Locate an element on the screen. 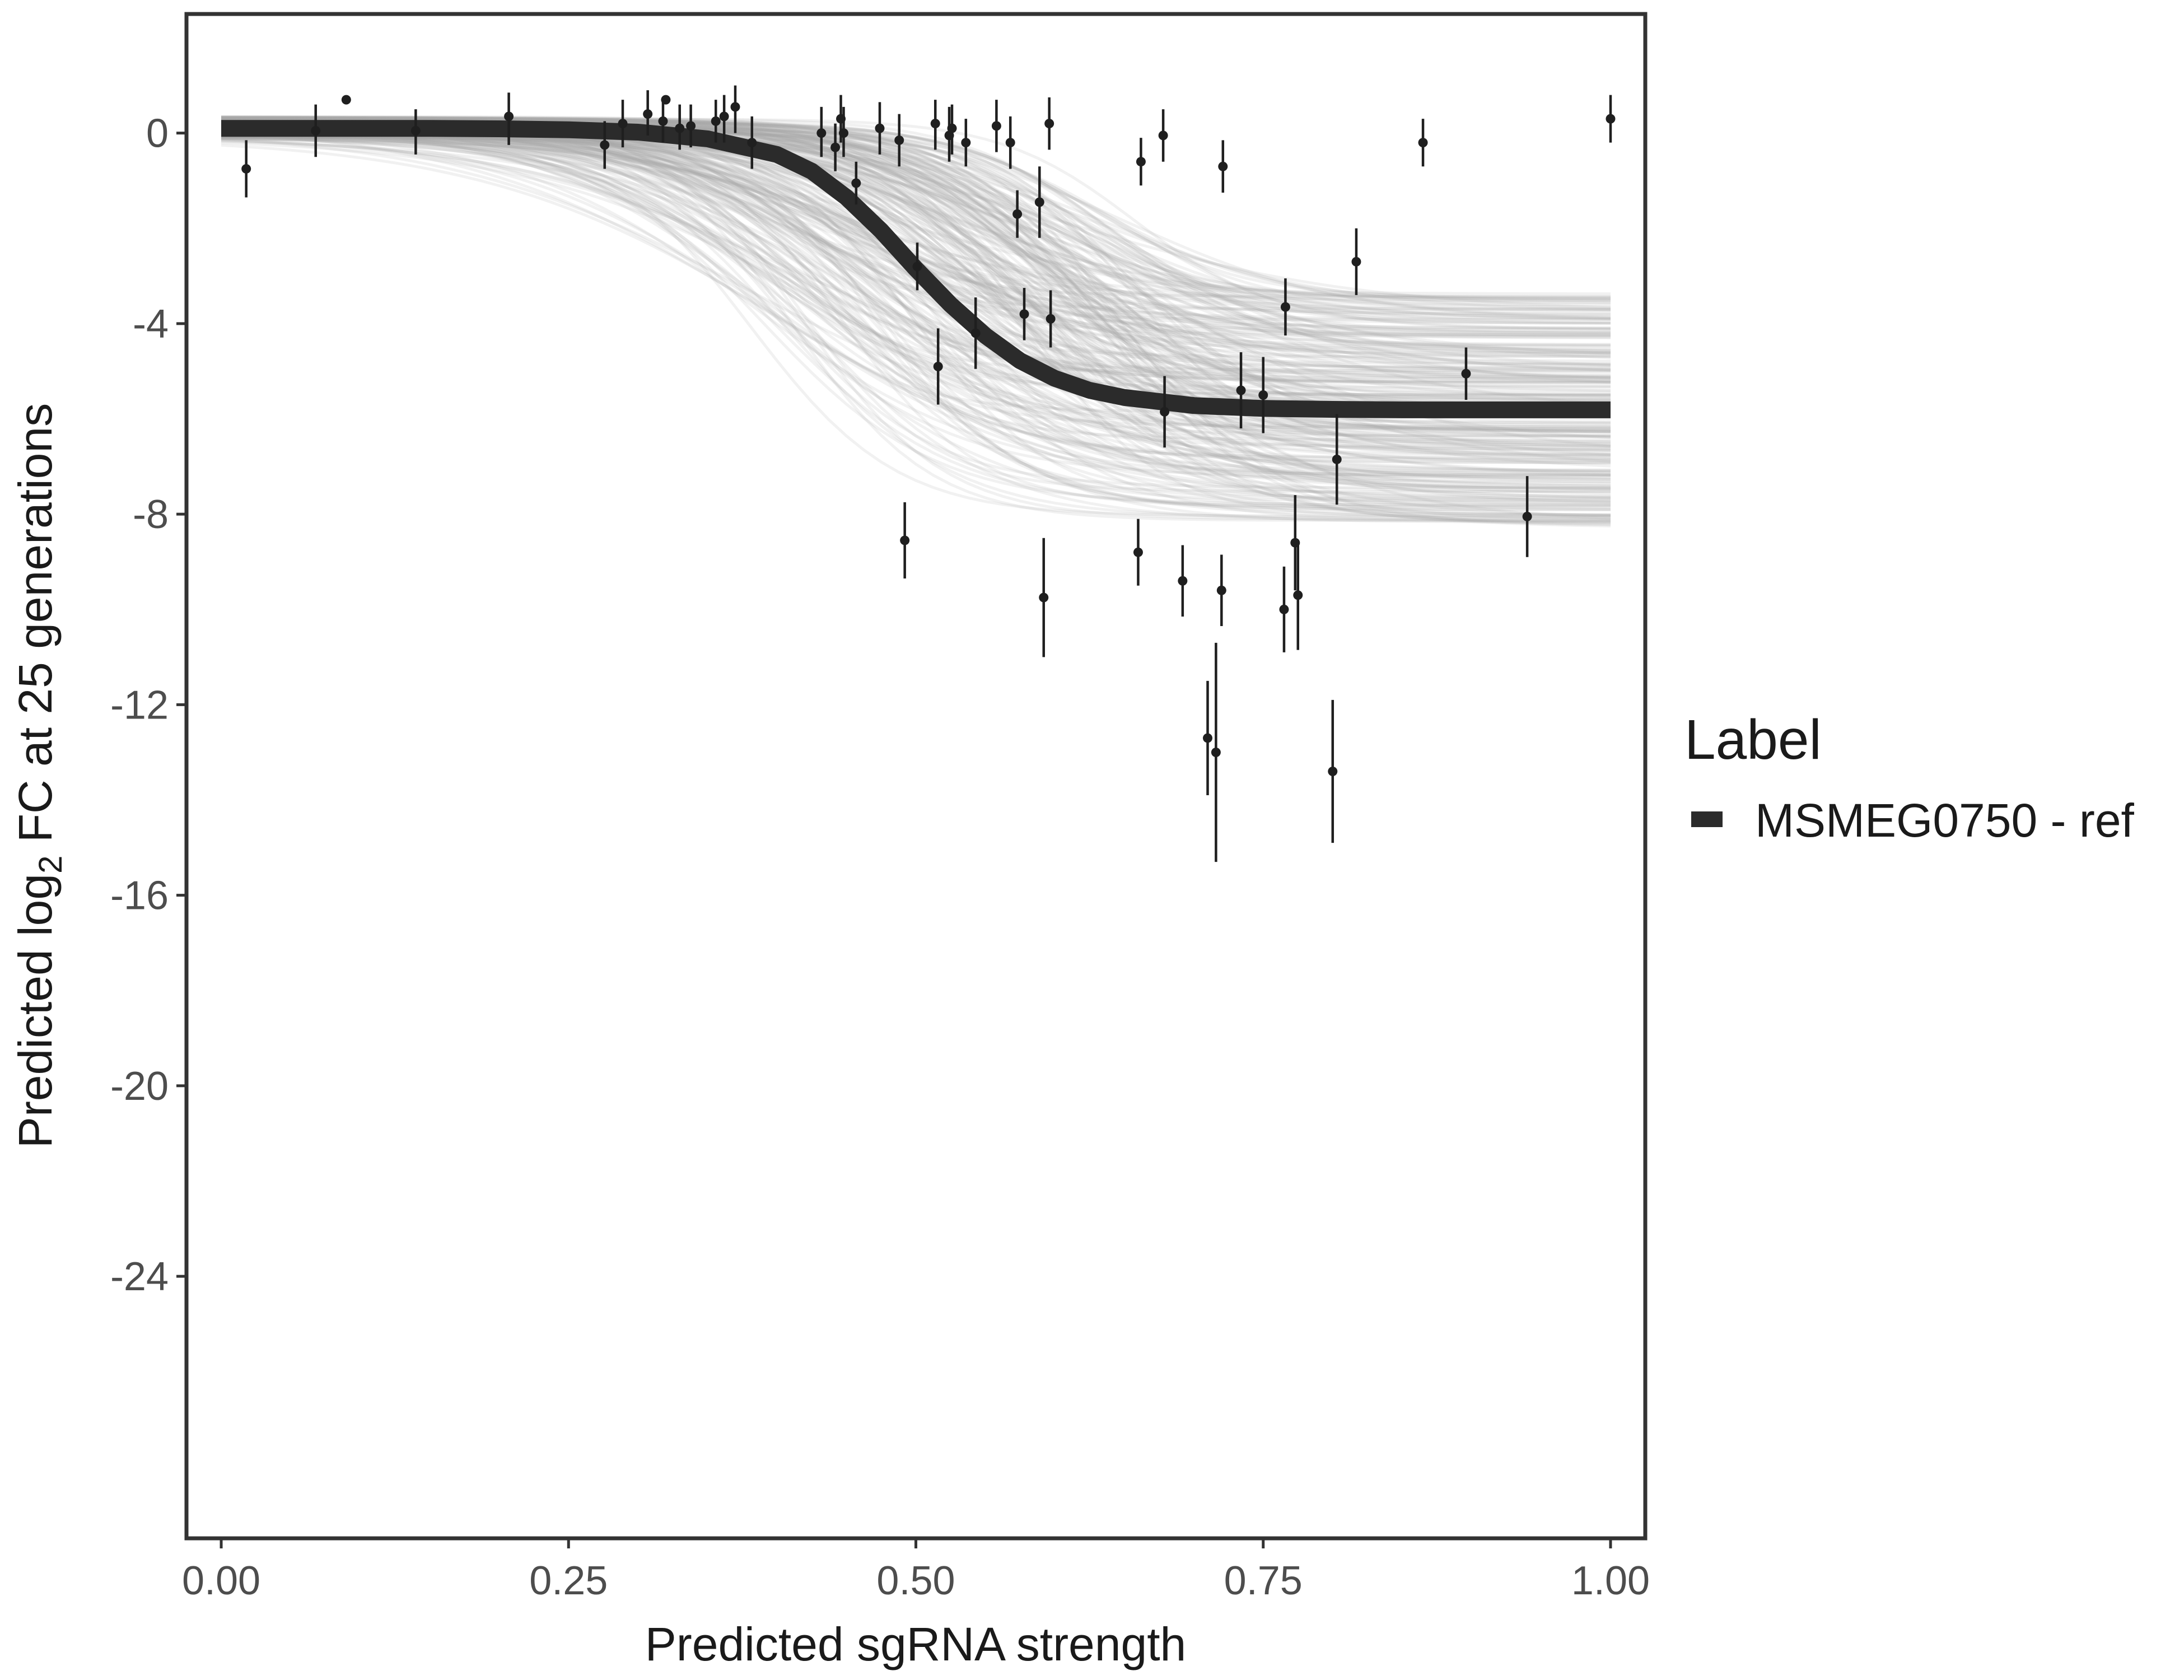  y-tick-label: -24 is located at coordinates (140, 1277).